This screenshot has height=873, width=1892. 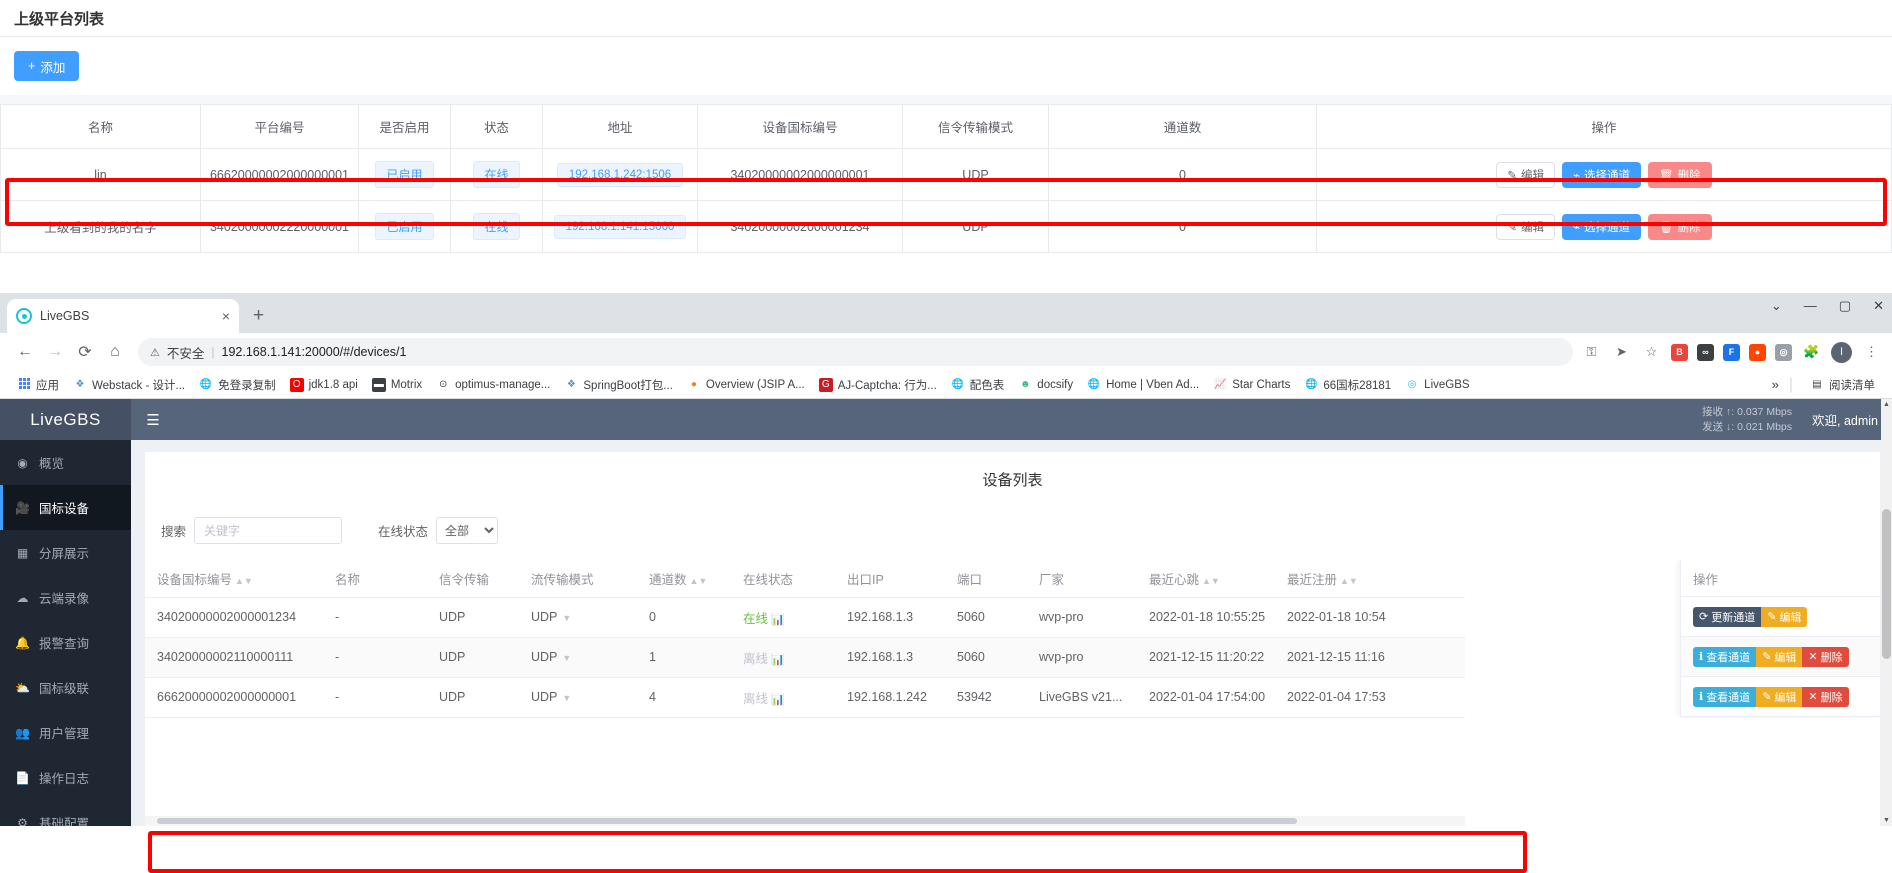 What do you see at coordinates (404, 126) in the screenshot?
I see `col-enabled: 是否启用` at bounding box center [404, 126].